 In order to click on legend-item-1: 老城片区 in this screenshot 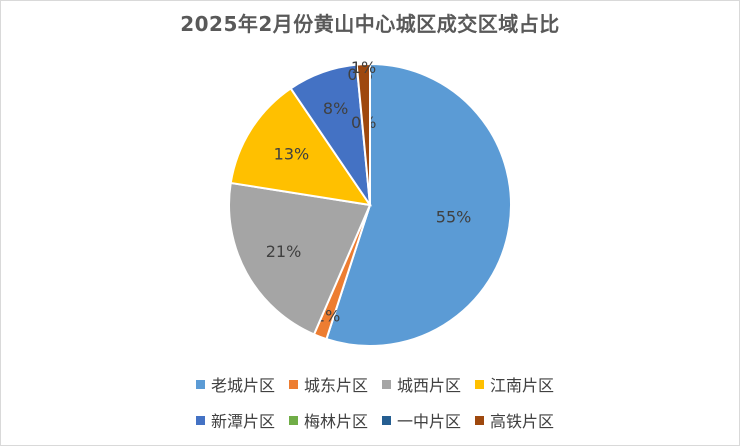, I will do `click(235, 384)`.